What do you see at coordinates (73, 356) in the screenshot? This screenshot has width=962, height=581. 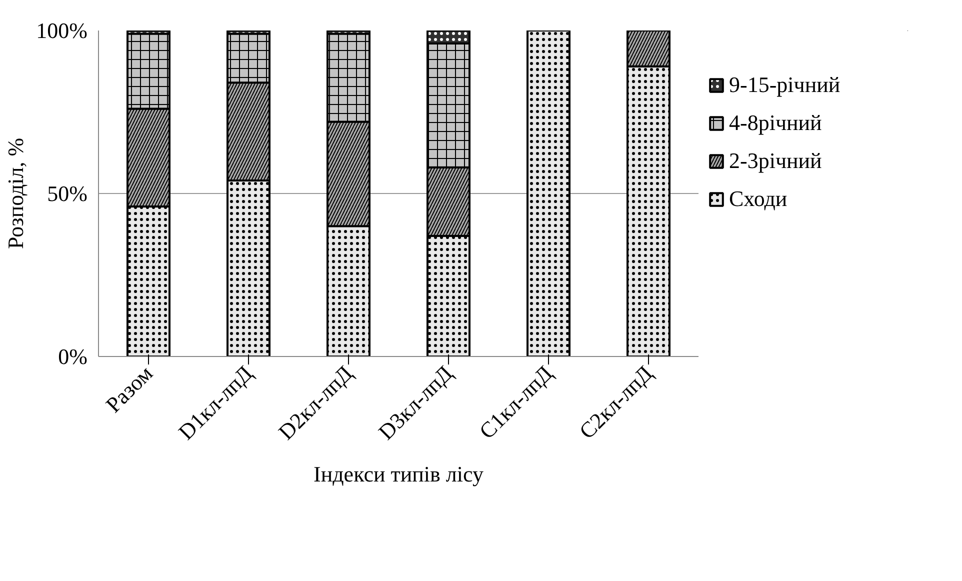 I see `y-tick-label: 0%` at bounding box center [73, 356].